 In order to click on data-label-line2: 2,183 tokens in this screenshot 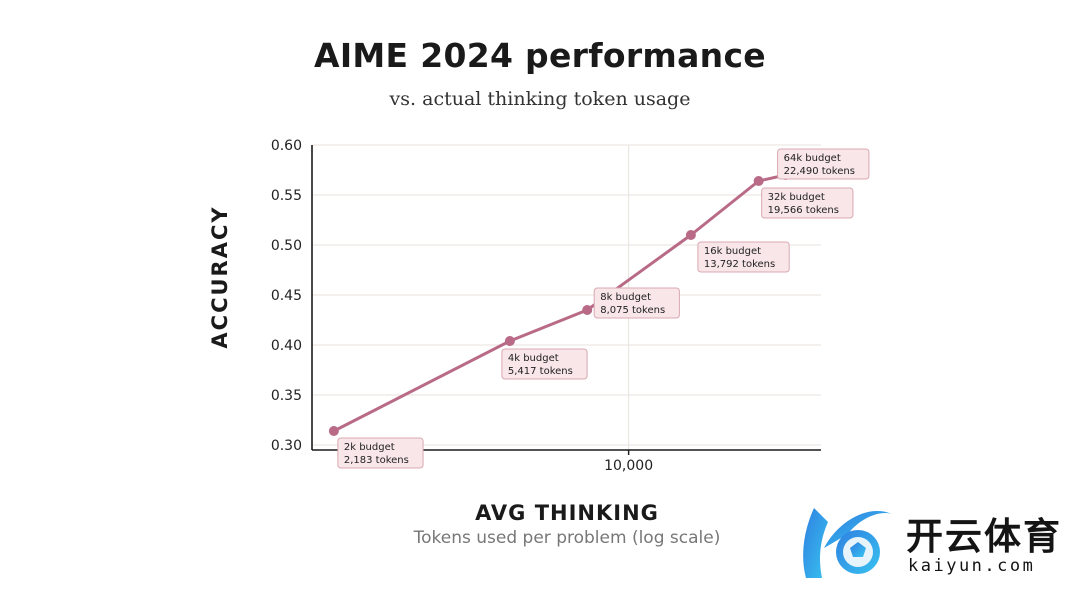, I will do `click(376, 460)`.